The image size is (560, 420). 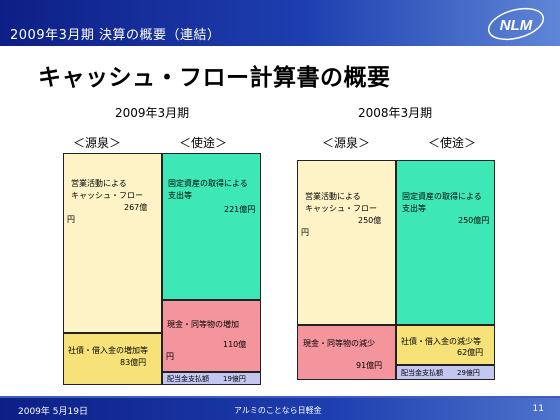 I want to click on left-debt-increase-box: 社債・借入金の増加等 83億円, so click(x=112, y=359).